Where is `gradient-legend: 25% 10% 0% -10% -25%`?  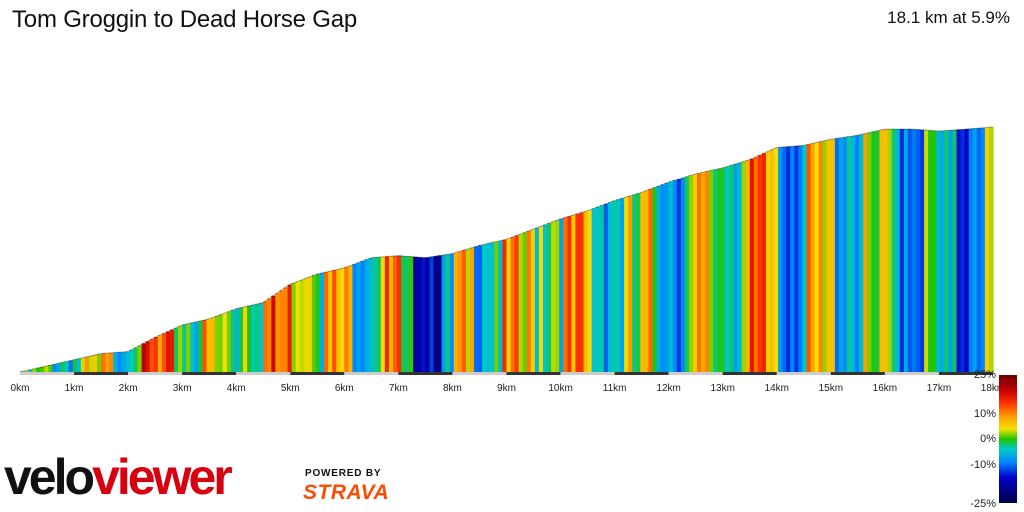 gradient-legend: 25% 10% 0% -10% -25% is located at coordinates (993, 439).